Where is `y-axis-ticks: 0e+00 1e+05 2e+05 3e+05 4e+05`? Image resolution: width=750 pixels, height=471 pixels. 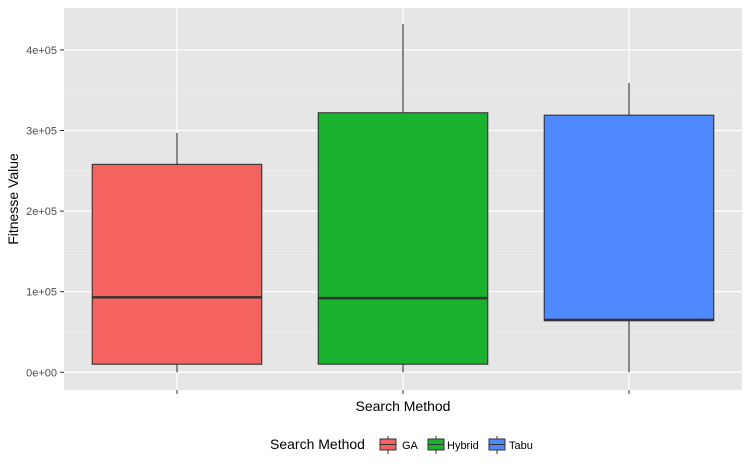 y-axis-ticks: 0e+00 1e+05 2e+05 3e+05 4e+05 is located at coordinates (45, 212).